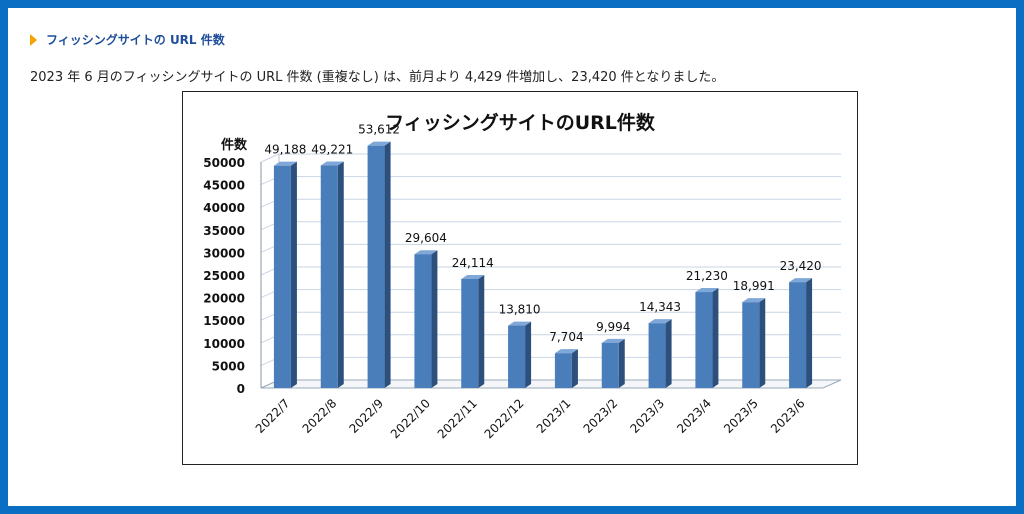 The height and width of the screenshot is (514, 1024). Describe the element at coordinates (224, 231) in the screenshot. I see `y-tick-label: 35000` at that location.